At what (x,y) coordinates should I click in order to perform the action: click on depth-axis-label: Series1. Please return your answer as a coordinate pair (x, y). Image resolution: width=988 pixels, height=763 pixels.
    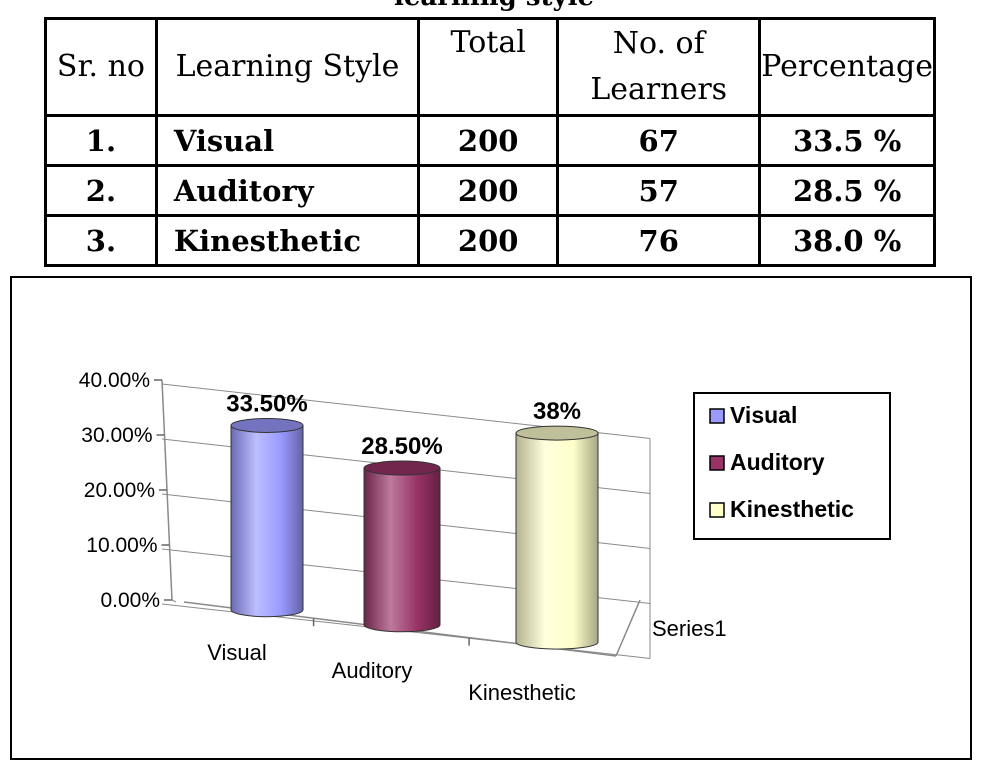
    Looking at the image, I should click on (689, 628).